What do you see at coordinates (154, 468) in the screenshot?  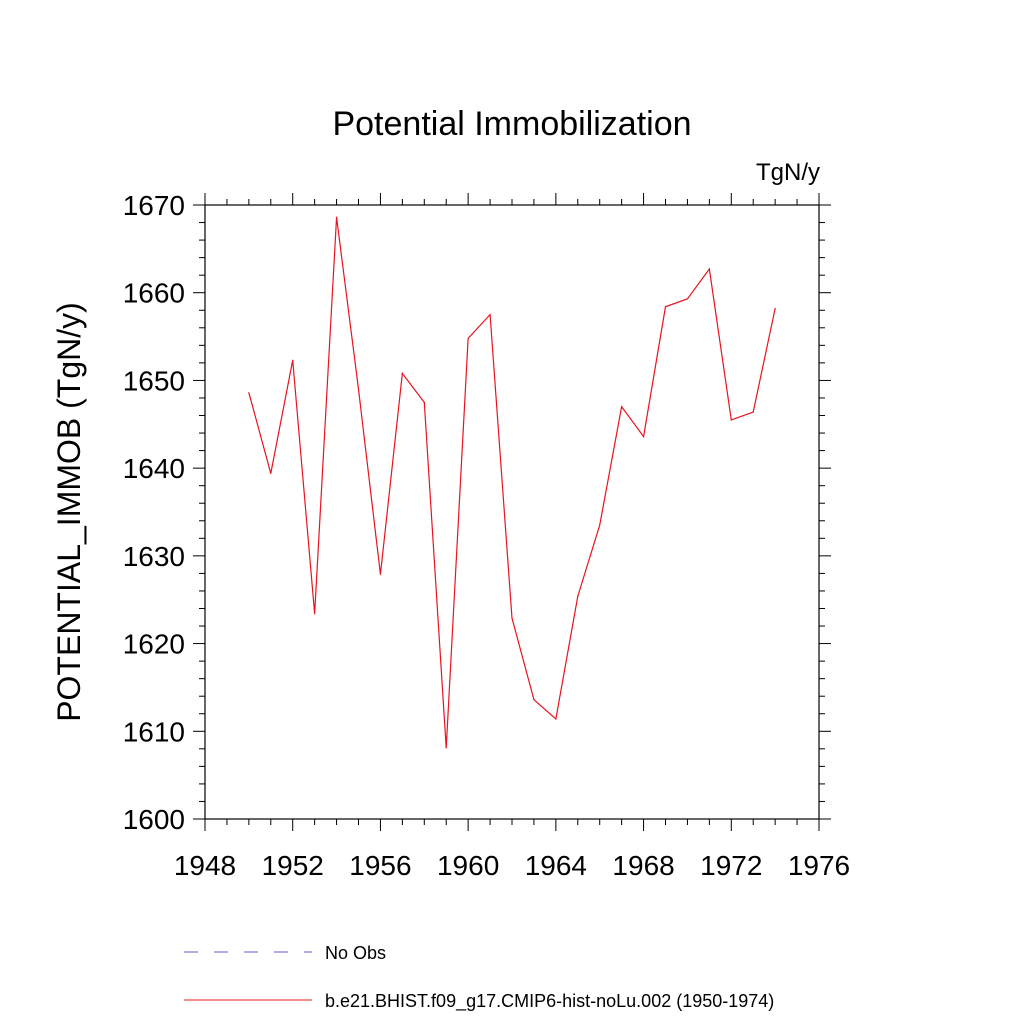 I see `y-tick-label: 1640` at bounding box center [154, 468].